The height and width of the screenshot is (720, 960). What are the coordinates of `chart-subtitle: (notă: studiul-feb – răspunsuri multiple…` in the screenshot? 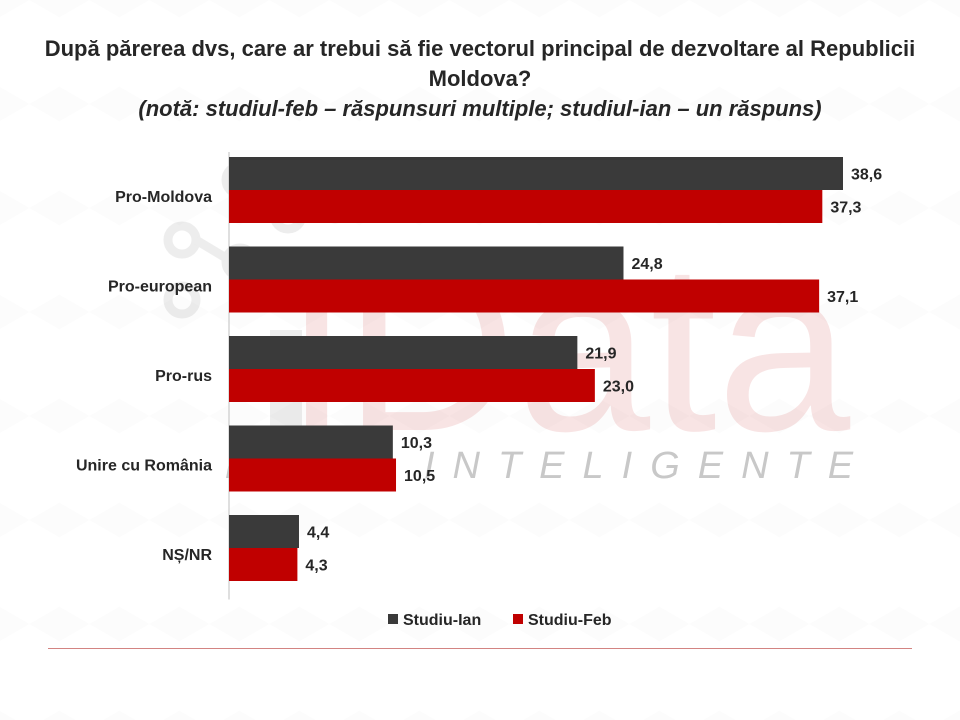 It's located at (480, 108).